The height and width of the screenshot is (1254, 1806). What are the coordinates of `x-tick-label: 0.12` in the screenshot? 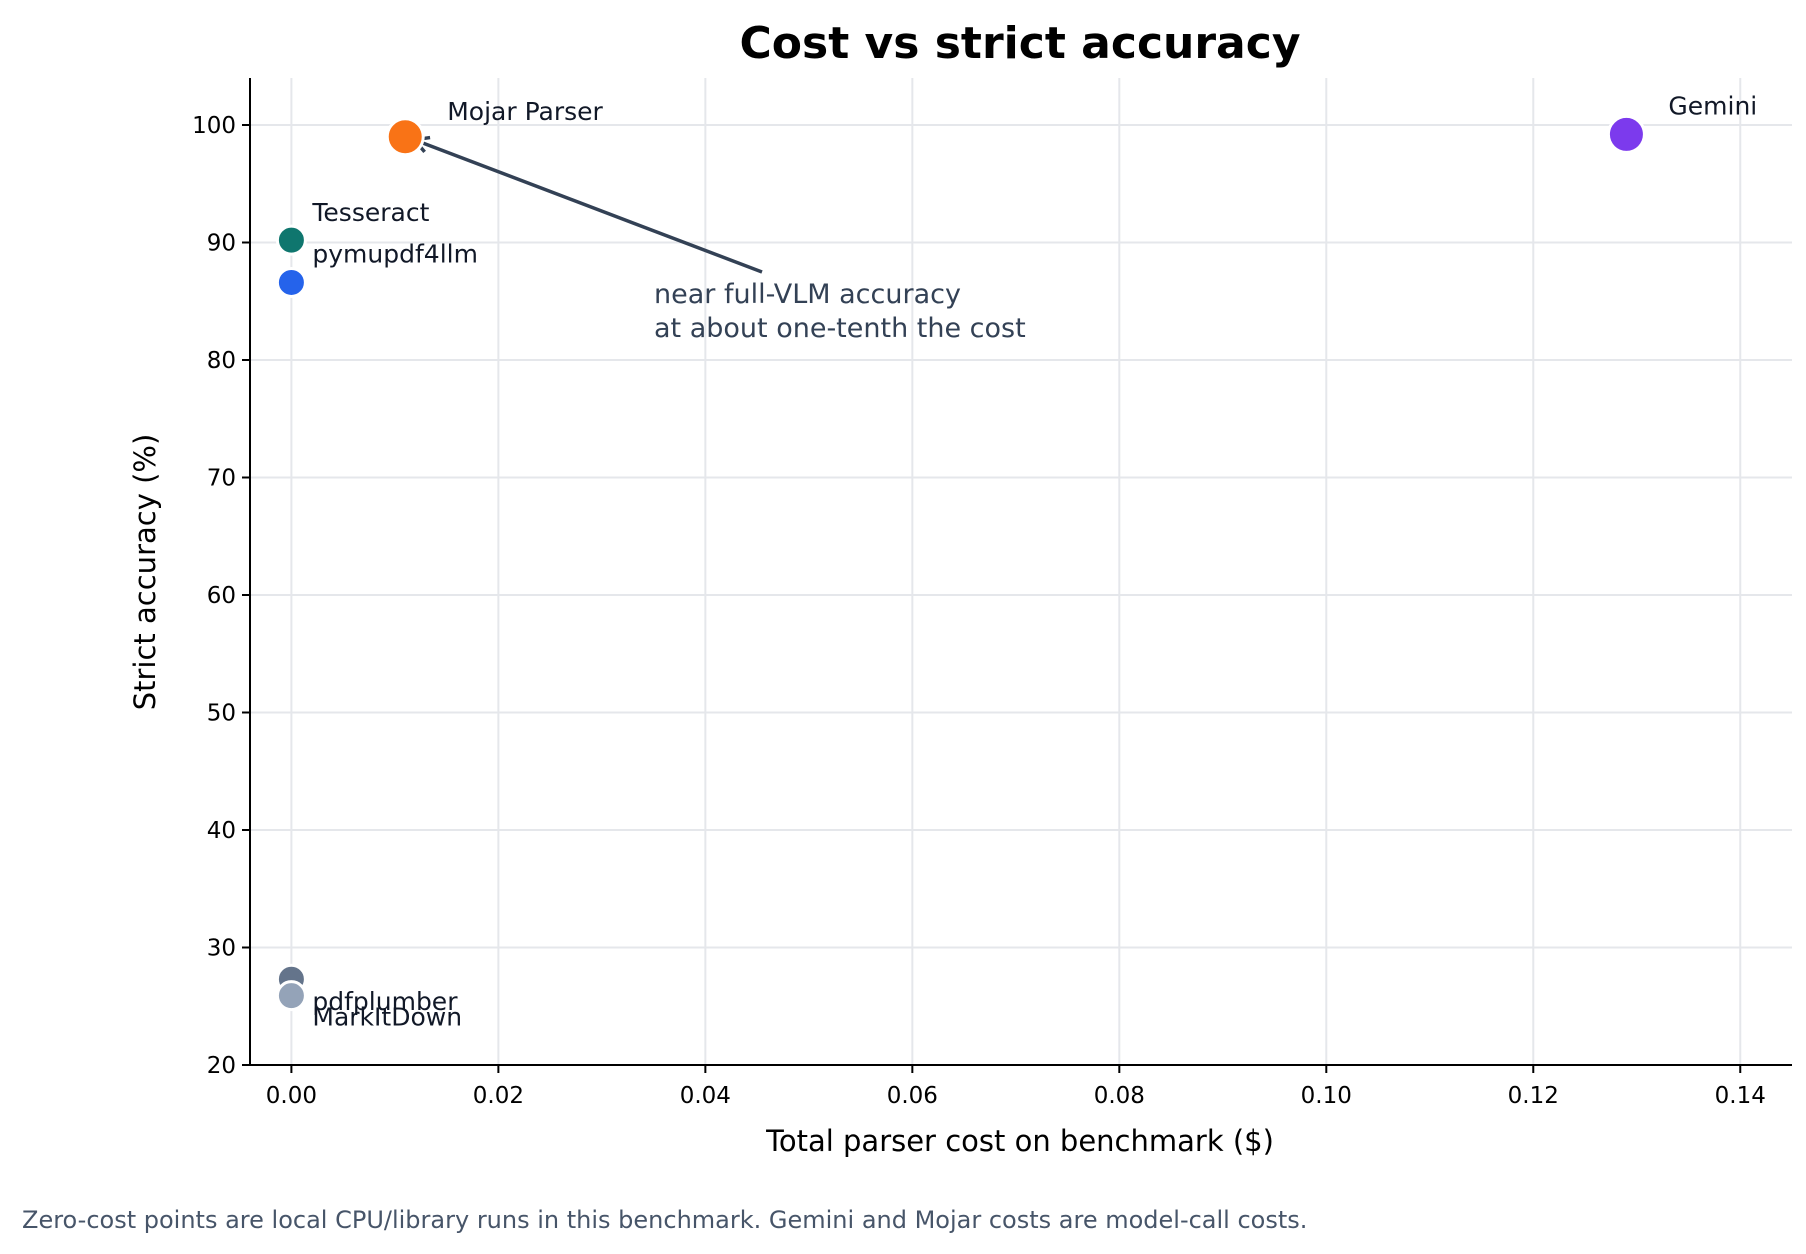 It's located at (1533, 1096).